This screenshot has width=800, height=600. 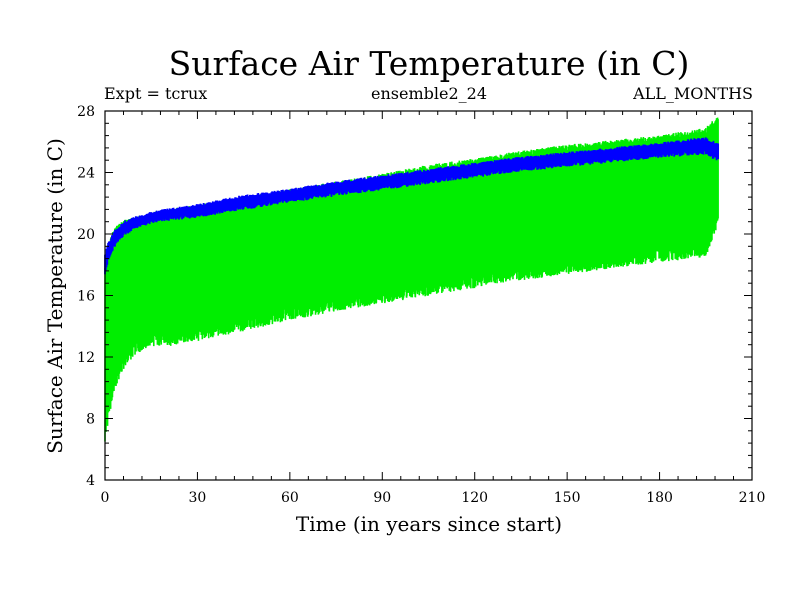 I want to click on x-tick-label: 150, so click(x=567, y=498).